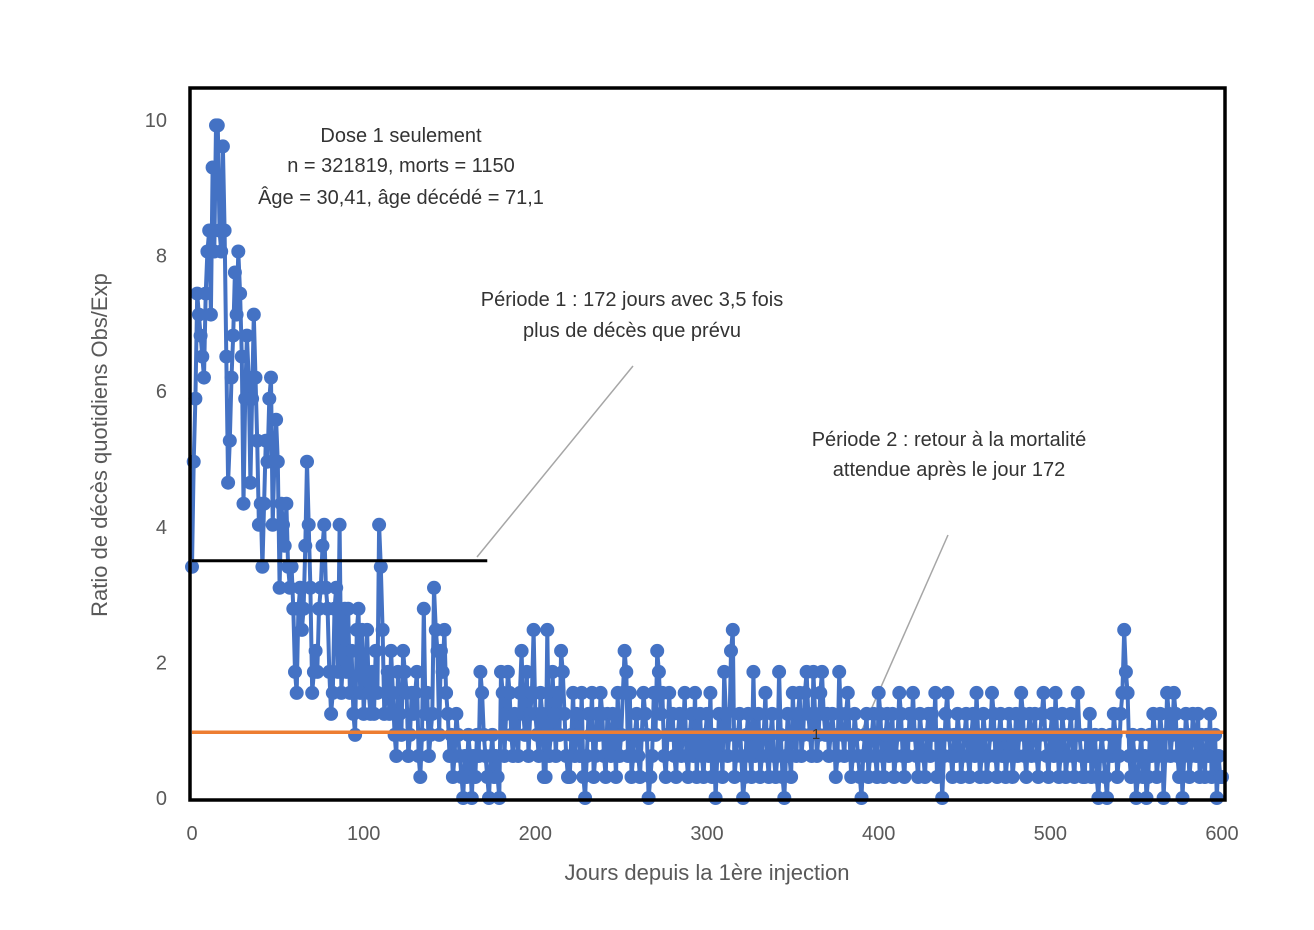  I want to click on y-axis-ticks: 0 2 4 6 8 10, so click(156, 460).